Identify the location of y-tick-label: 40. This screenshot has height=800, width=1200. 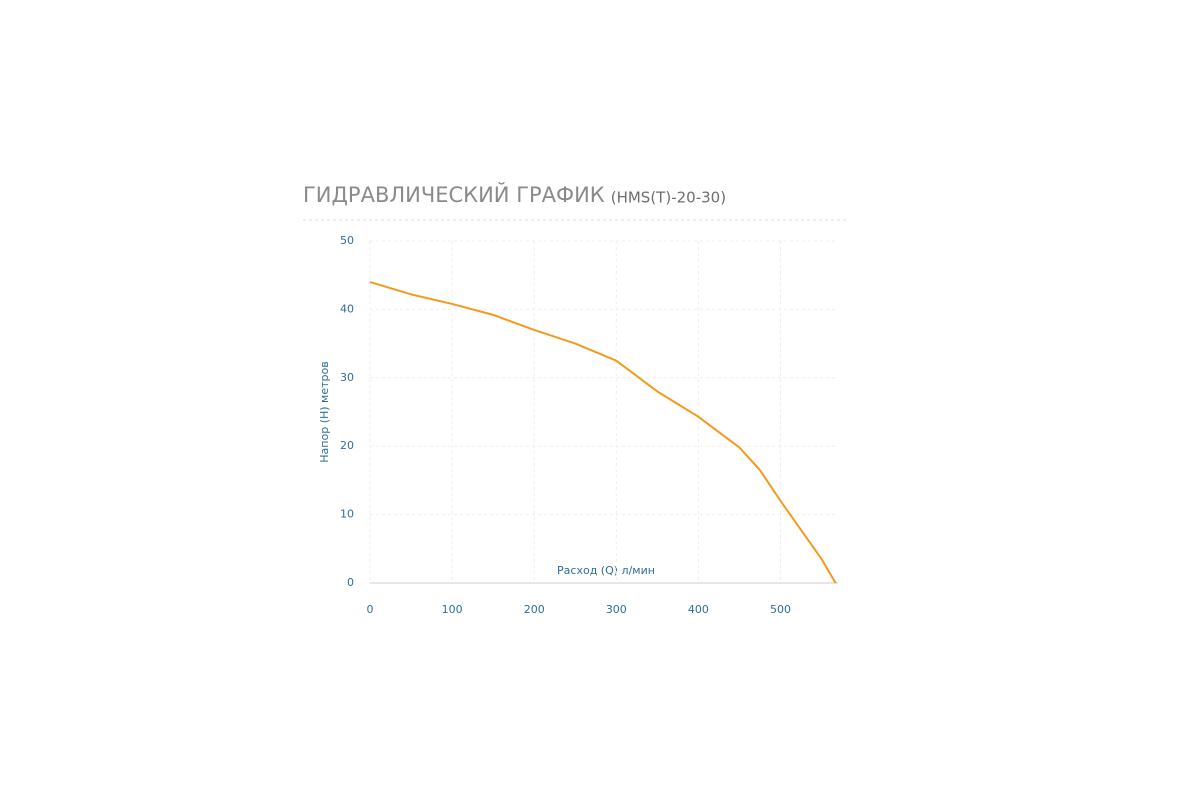
(347, 308).